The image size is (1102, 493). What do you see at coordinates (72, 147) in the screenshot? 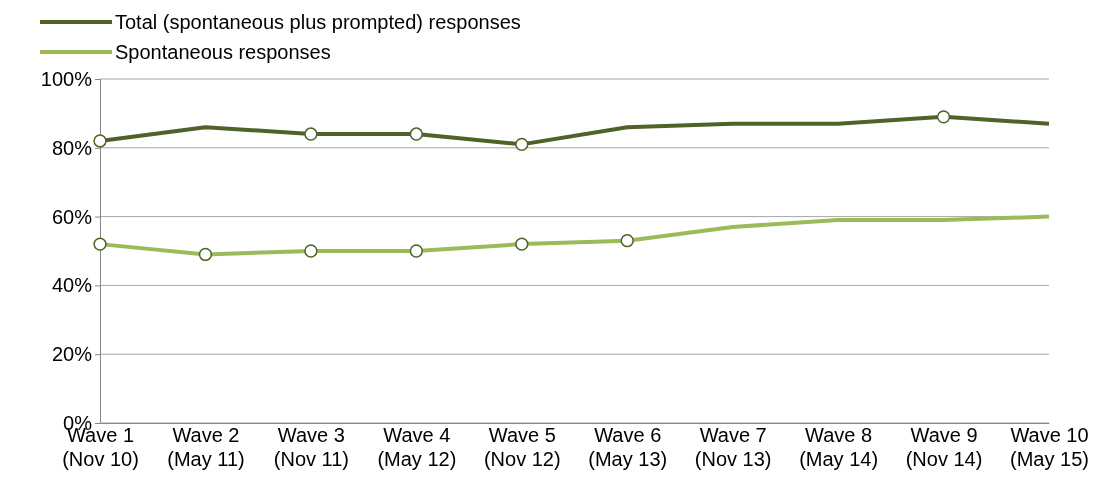
I see `y-tick-label: 80%` at bounding box center [72, 147].